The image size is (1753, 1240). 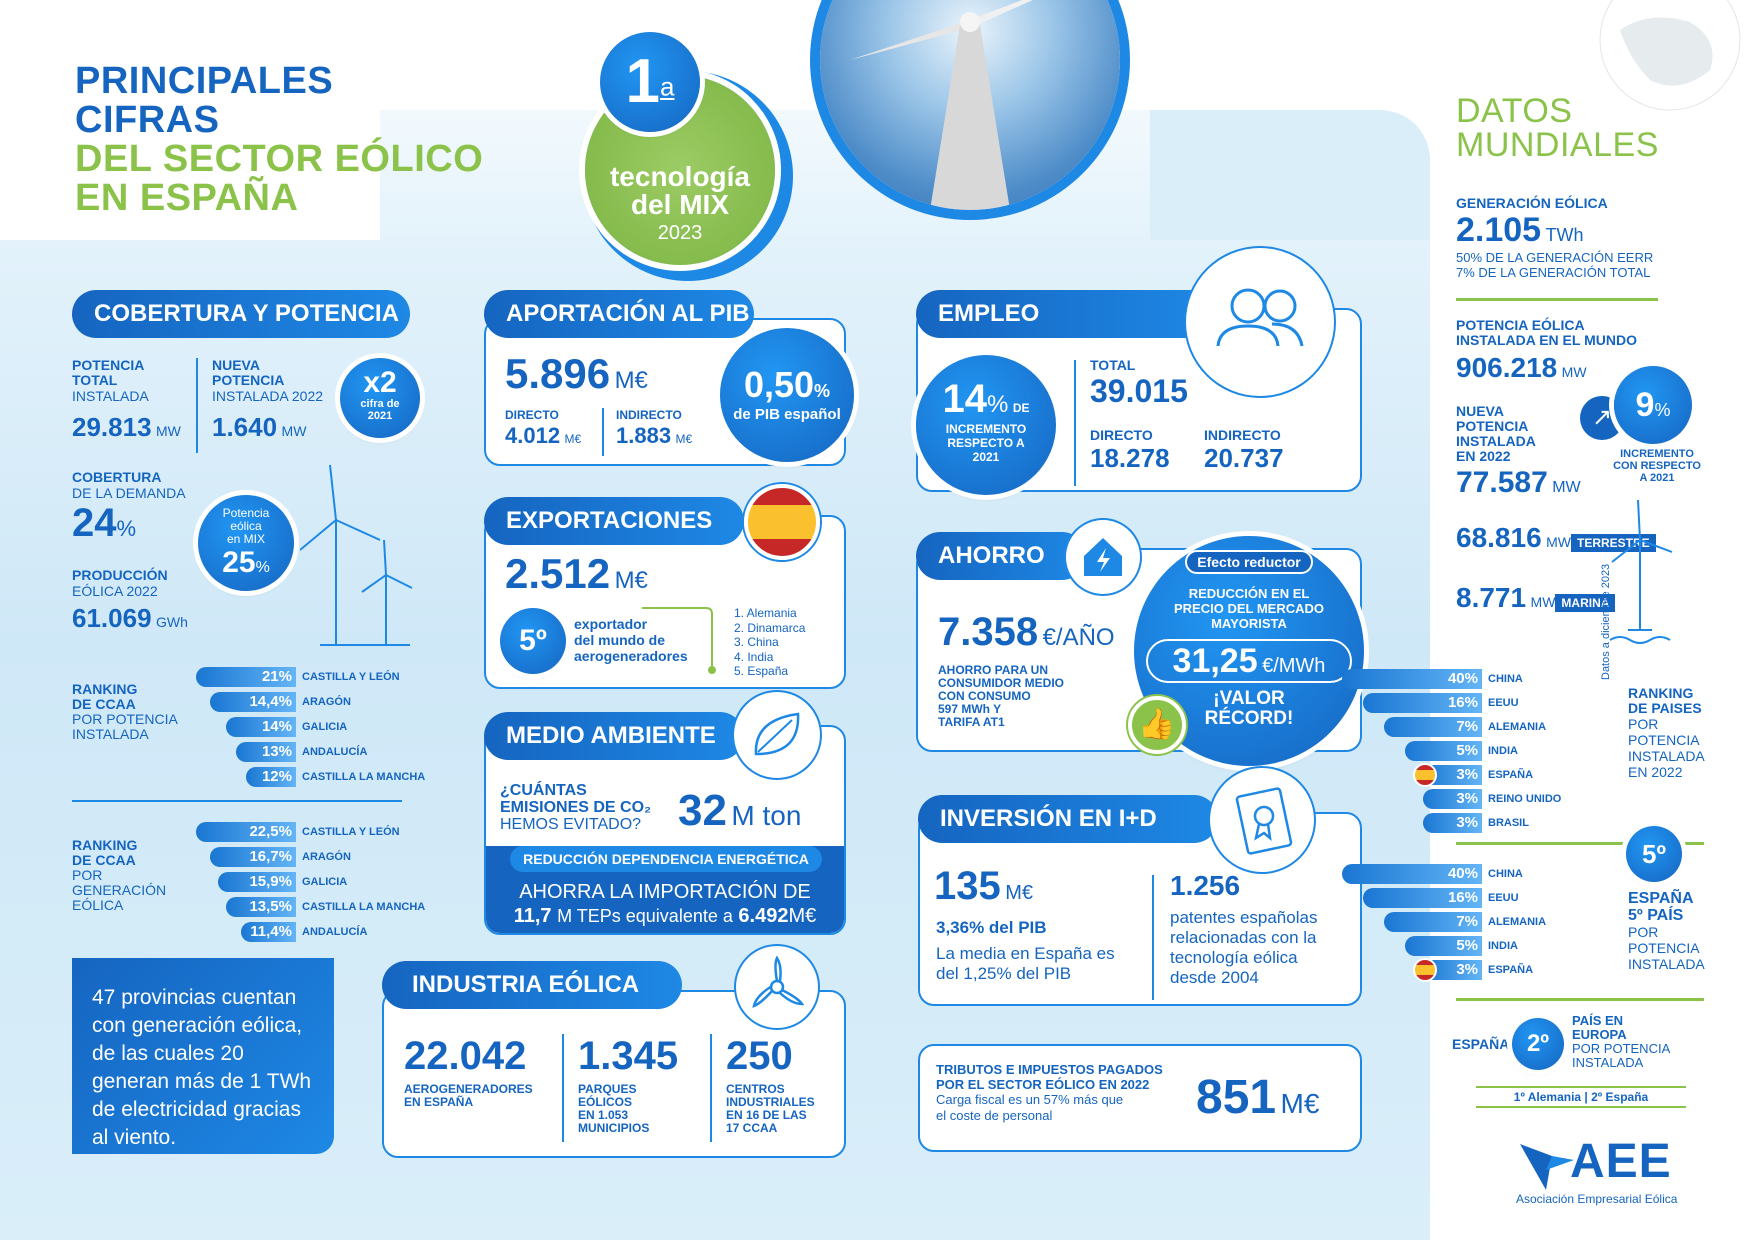 What do you see at coordinates (268, 400) in the screenshot?
I see `nueva-potencia: NUEVA POTENCIA INSTALADA 2022 1.640 MW` at bounding box center [268, 400].